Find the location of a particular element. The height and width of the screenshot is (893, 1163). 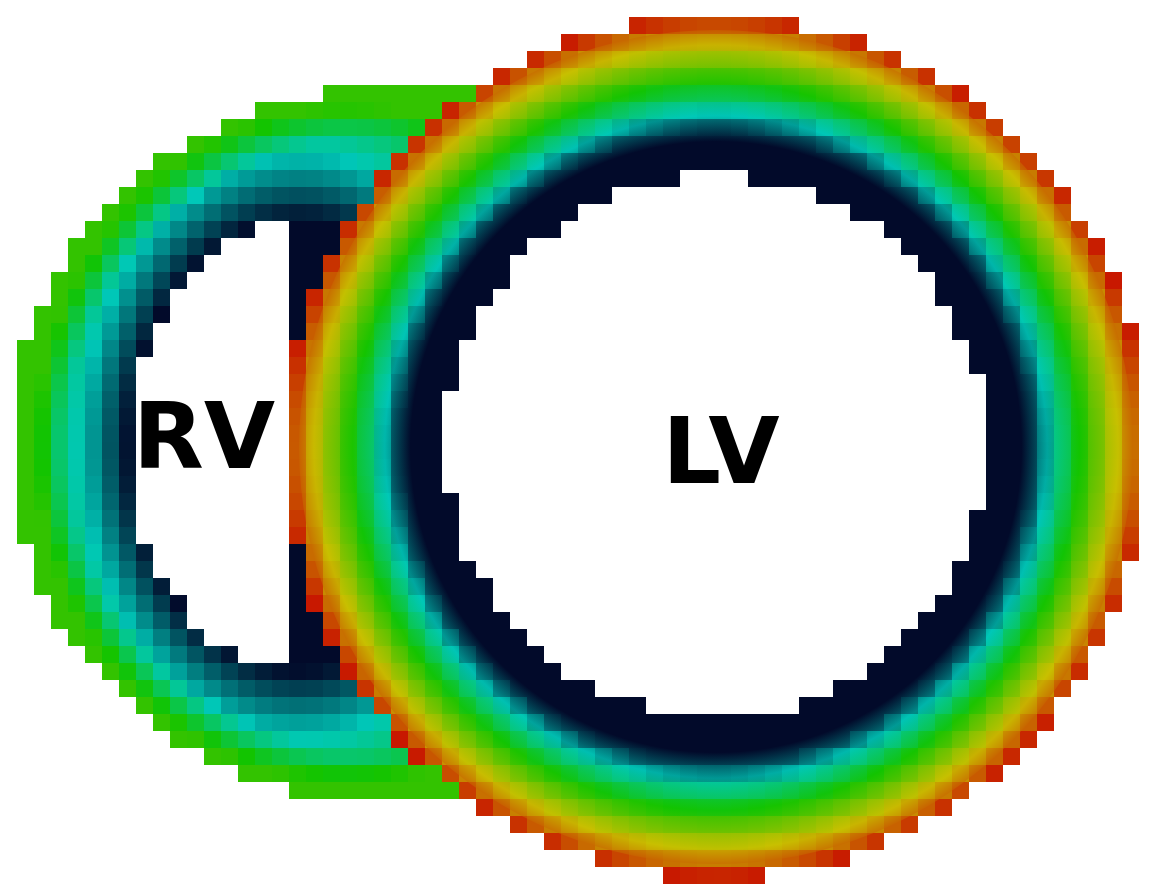

right-ventricle-label: RV is located at coordinates (204, 436).